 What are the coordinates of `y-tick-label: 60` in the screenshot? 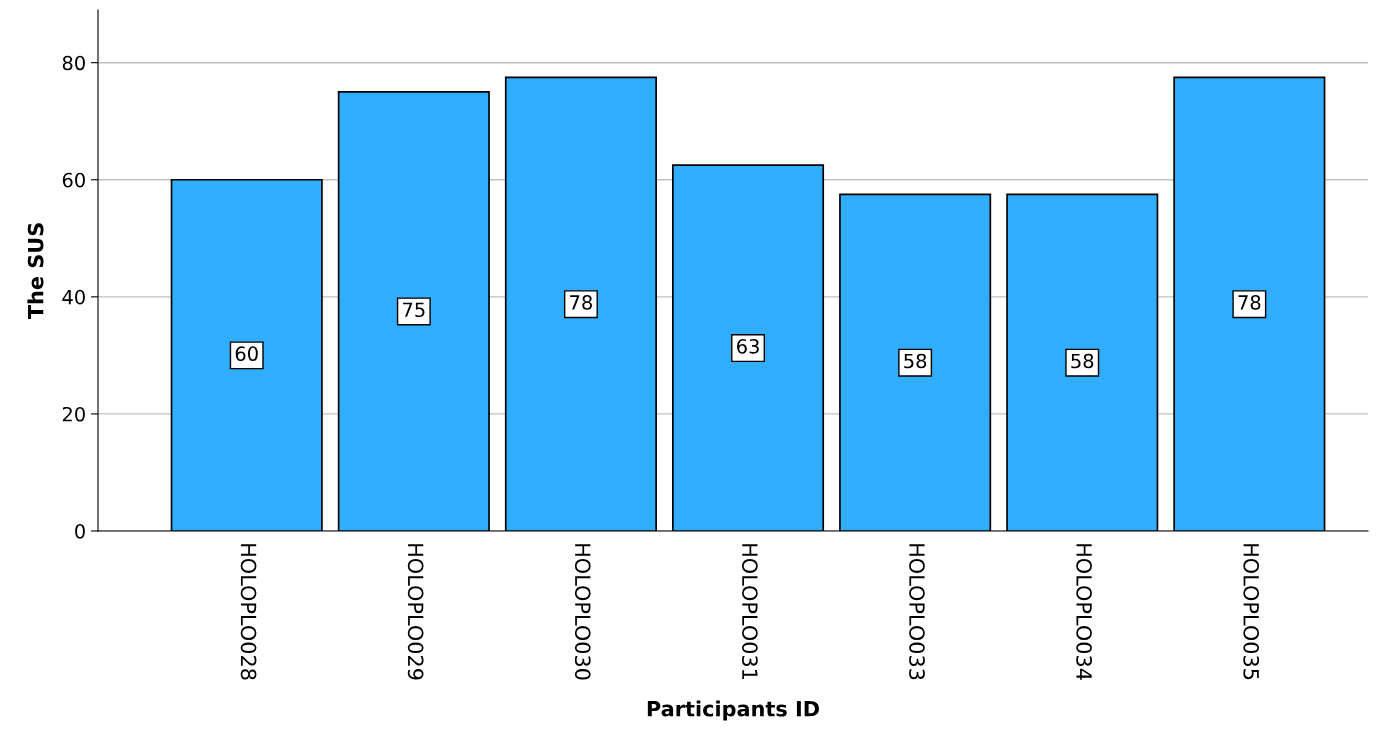 It's located at (73, 180).